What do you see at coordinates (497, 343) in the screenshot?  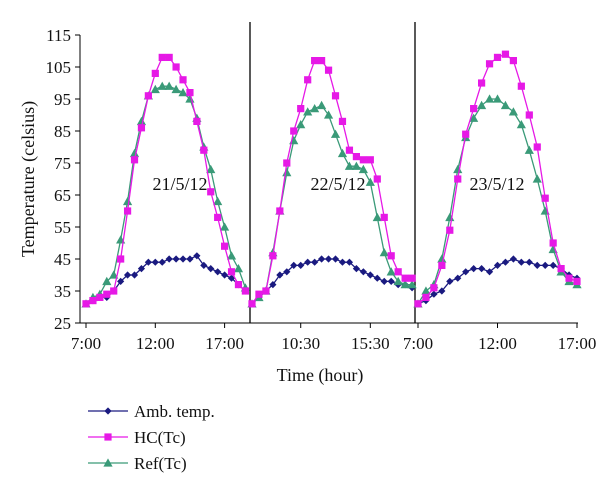 I see `x-tick-label: 12:00` at bounding box center [497, 343].